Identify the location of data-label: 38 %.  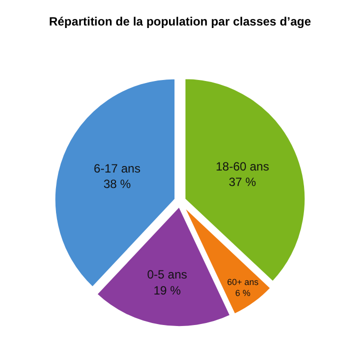
(117, 184).